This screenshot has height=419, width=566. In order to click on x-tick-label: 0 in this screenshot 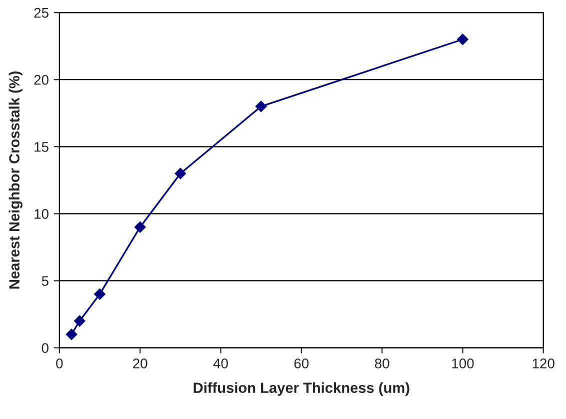, I will do `click(59, 363)`.